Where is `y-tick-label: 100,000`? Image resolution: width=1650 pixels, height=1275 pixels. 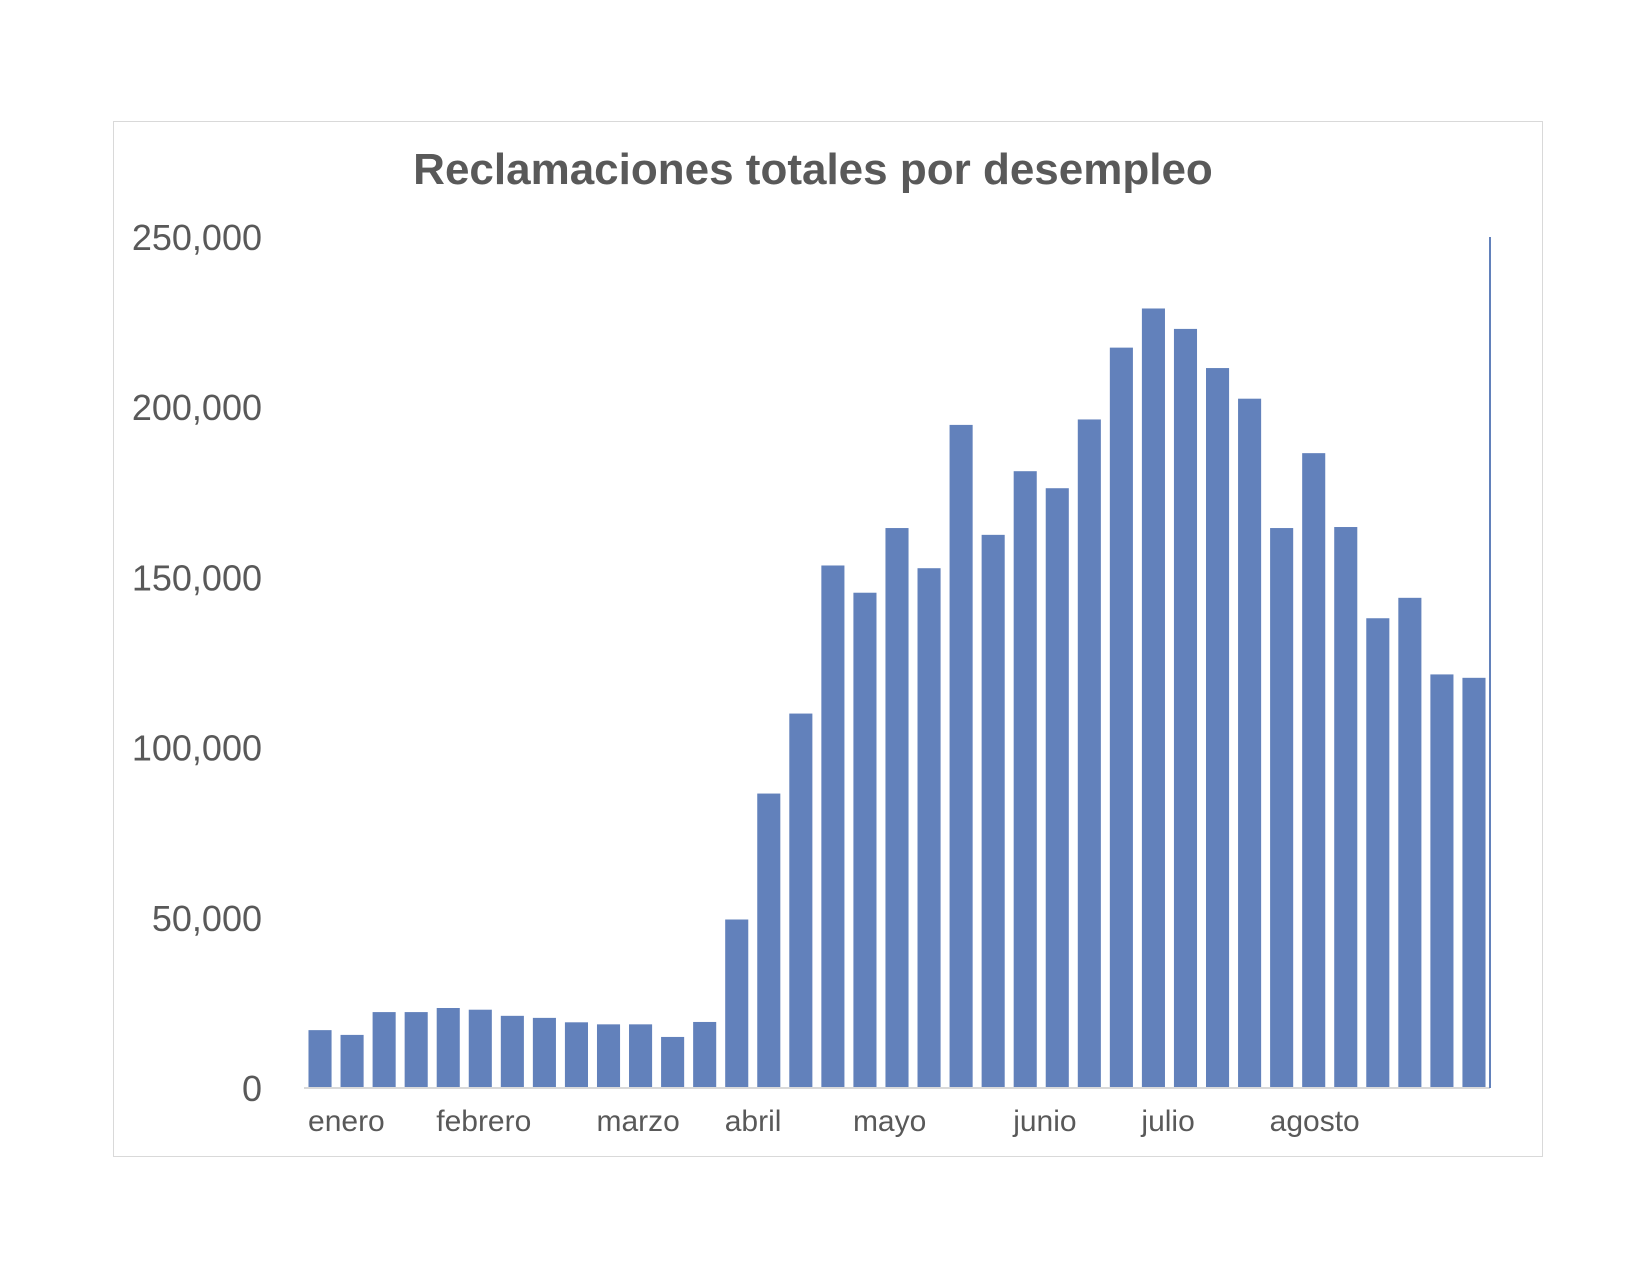
y-tick-label: 100,000 is located at coordinates (197, 748).